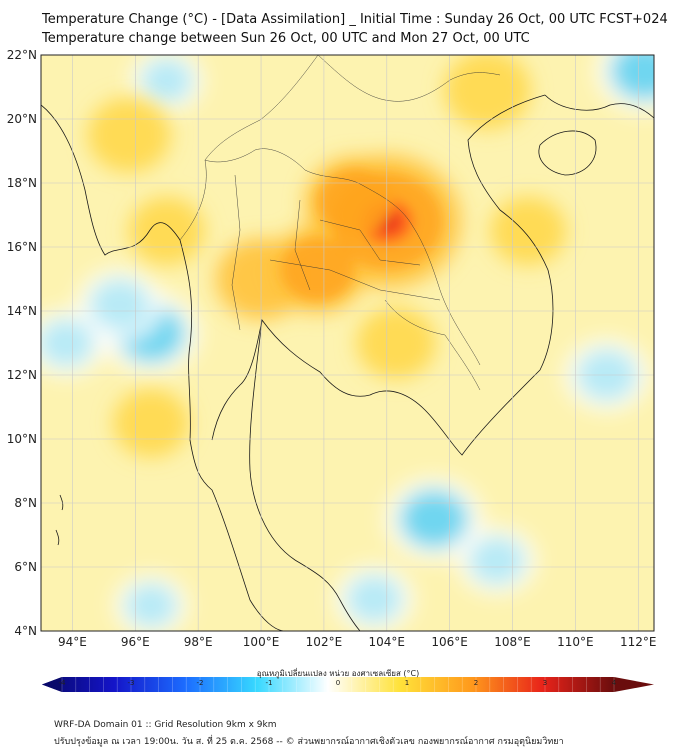 Image resolution: width=676 pixels, height=756 pixels. I want to click on provincial-lines, so click(336, 252).